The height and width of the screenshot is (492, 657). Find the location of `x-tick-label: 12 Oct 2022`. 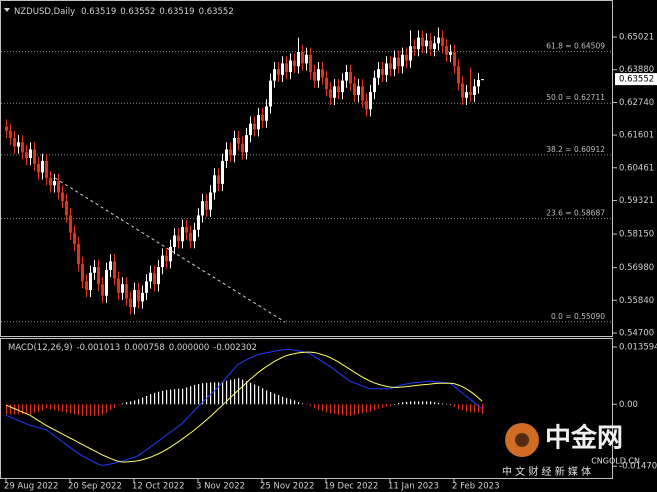

x-tick-label: 12 Oct 2022 is located at coordinates (158, 487).